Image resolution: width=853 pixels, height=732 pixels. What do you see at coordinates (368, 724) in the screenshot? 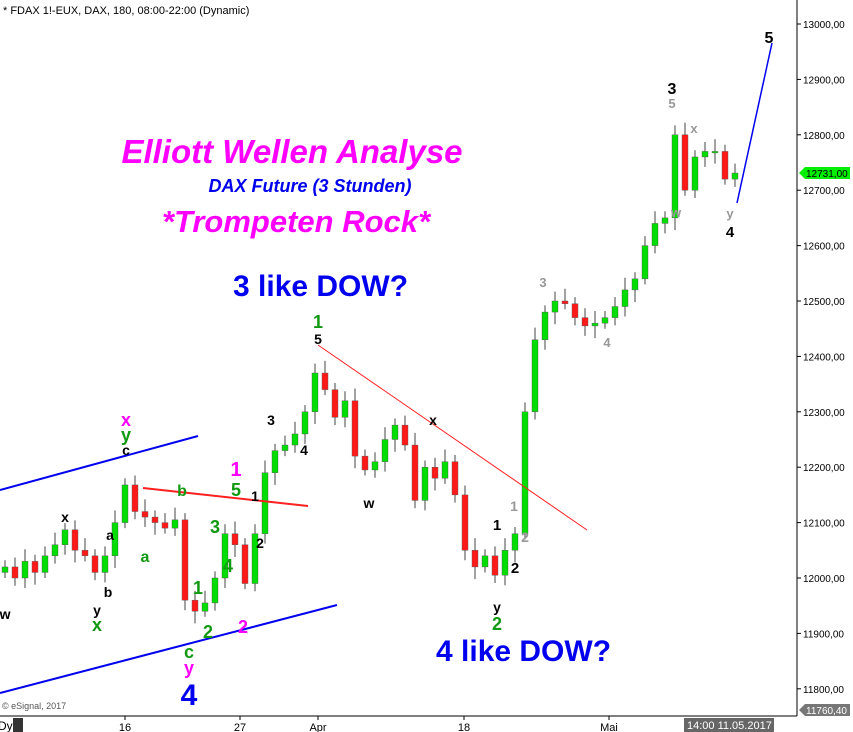
I see `x-axis: 16 27 Apr 18 Mai` at bounding box center [368, 724].